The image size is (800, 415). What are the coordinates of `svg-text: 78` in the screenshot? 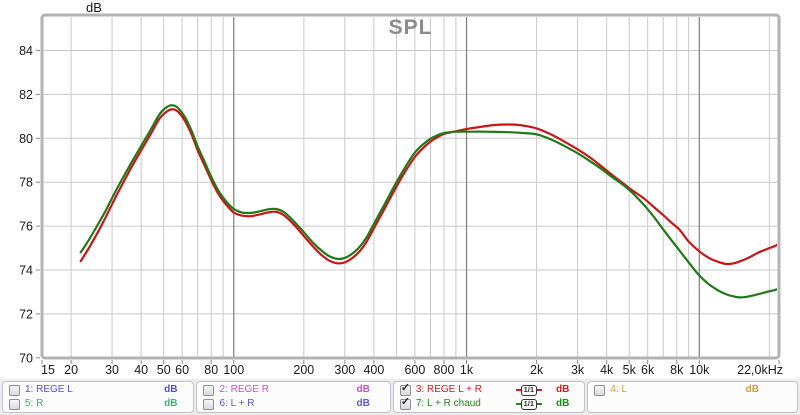 It's located at (26, 183).